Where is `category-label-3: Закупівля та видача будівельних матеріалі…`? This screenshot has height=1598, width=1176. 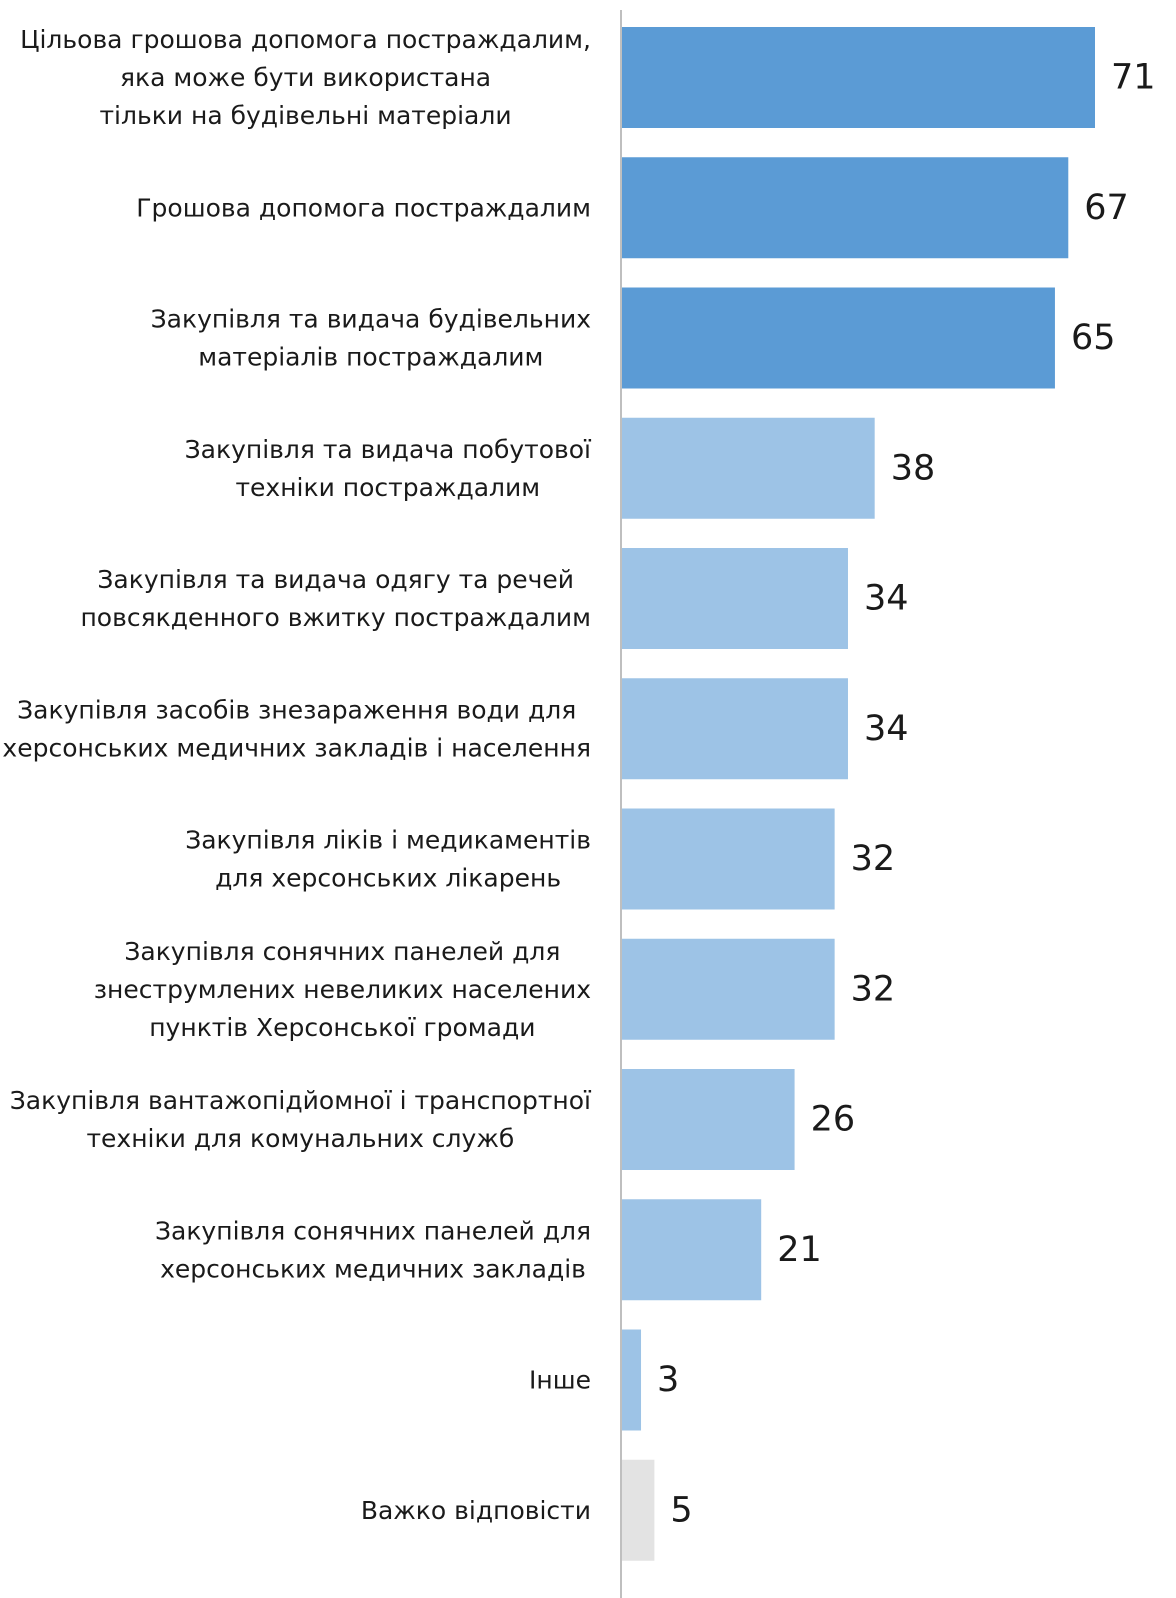
category-label-3: Закупівля та видача будівельних матеріалі… is located at coordinates (371, 338).